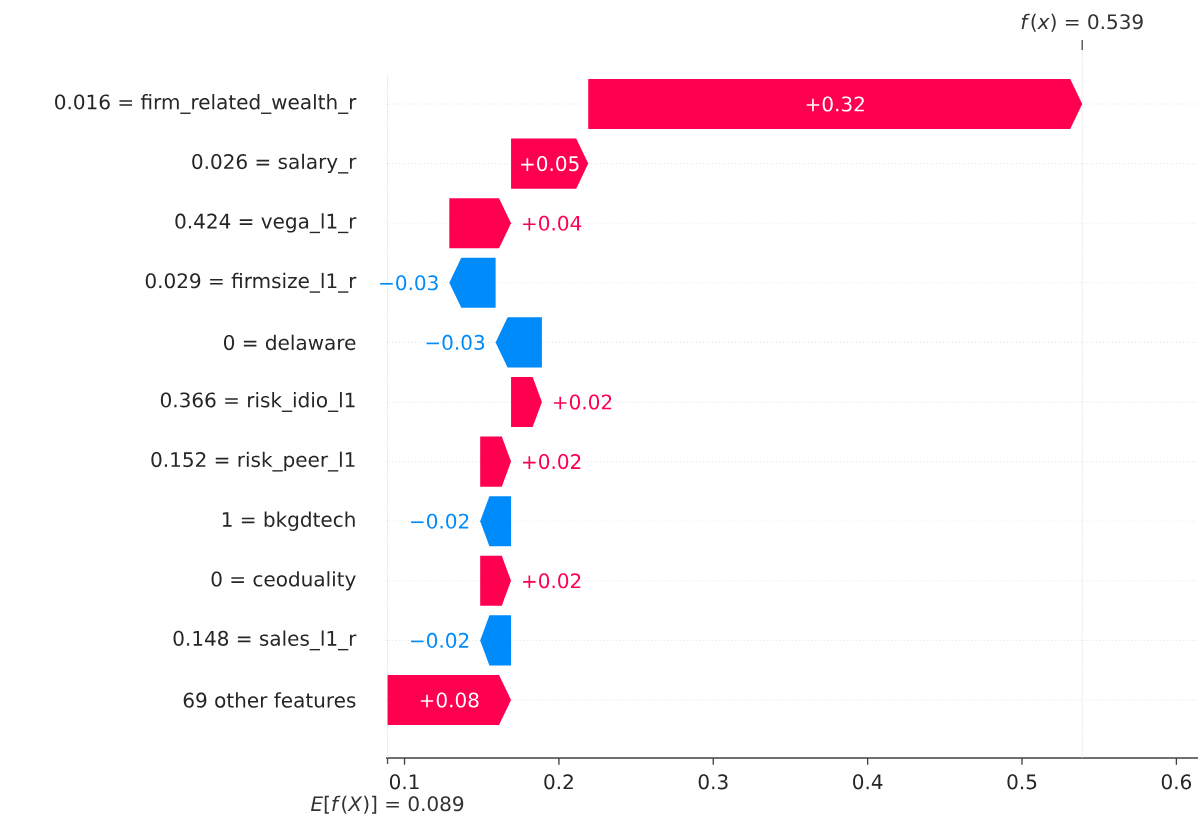 Image resolution: width=1203 pixels, height=820 pixels. What do you see at coordinates (868, 782) in the screenshot?
I see `x-tick-label: 0.4` at bounding box center [868, 782].